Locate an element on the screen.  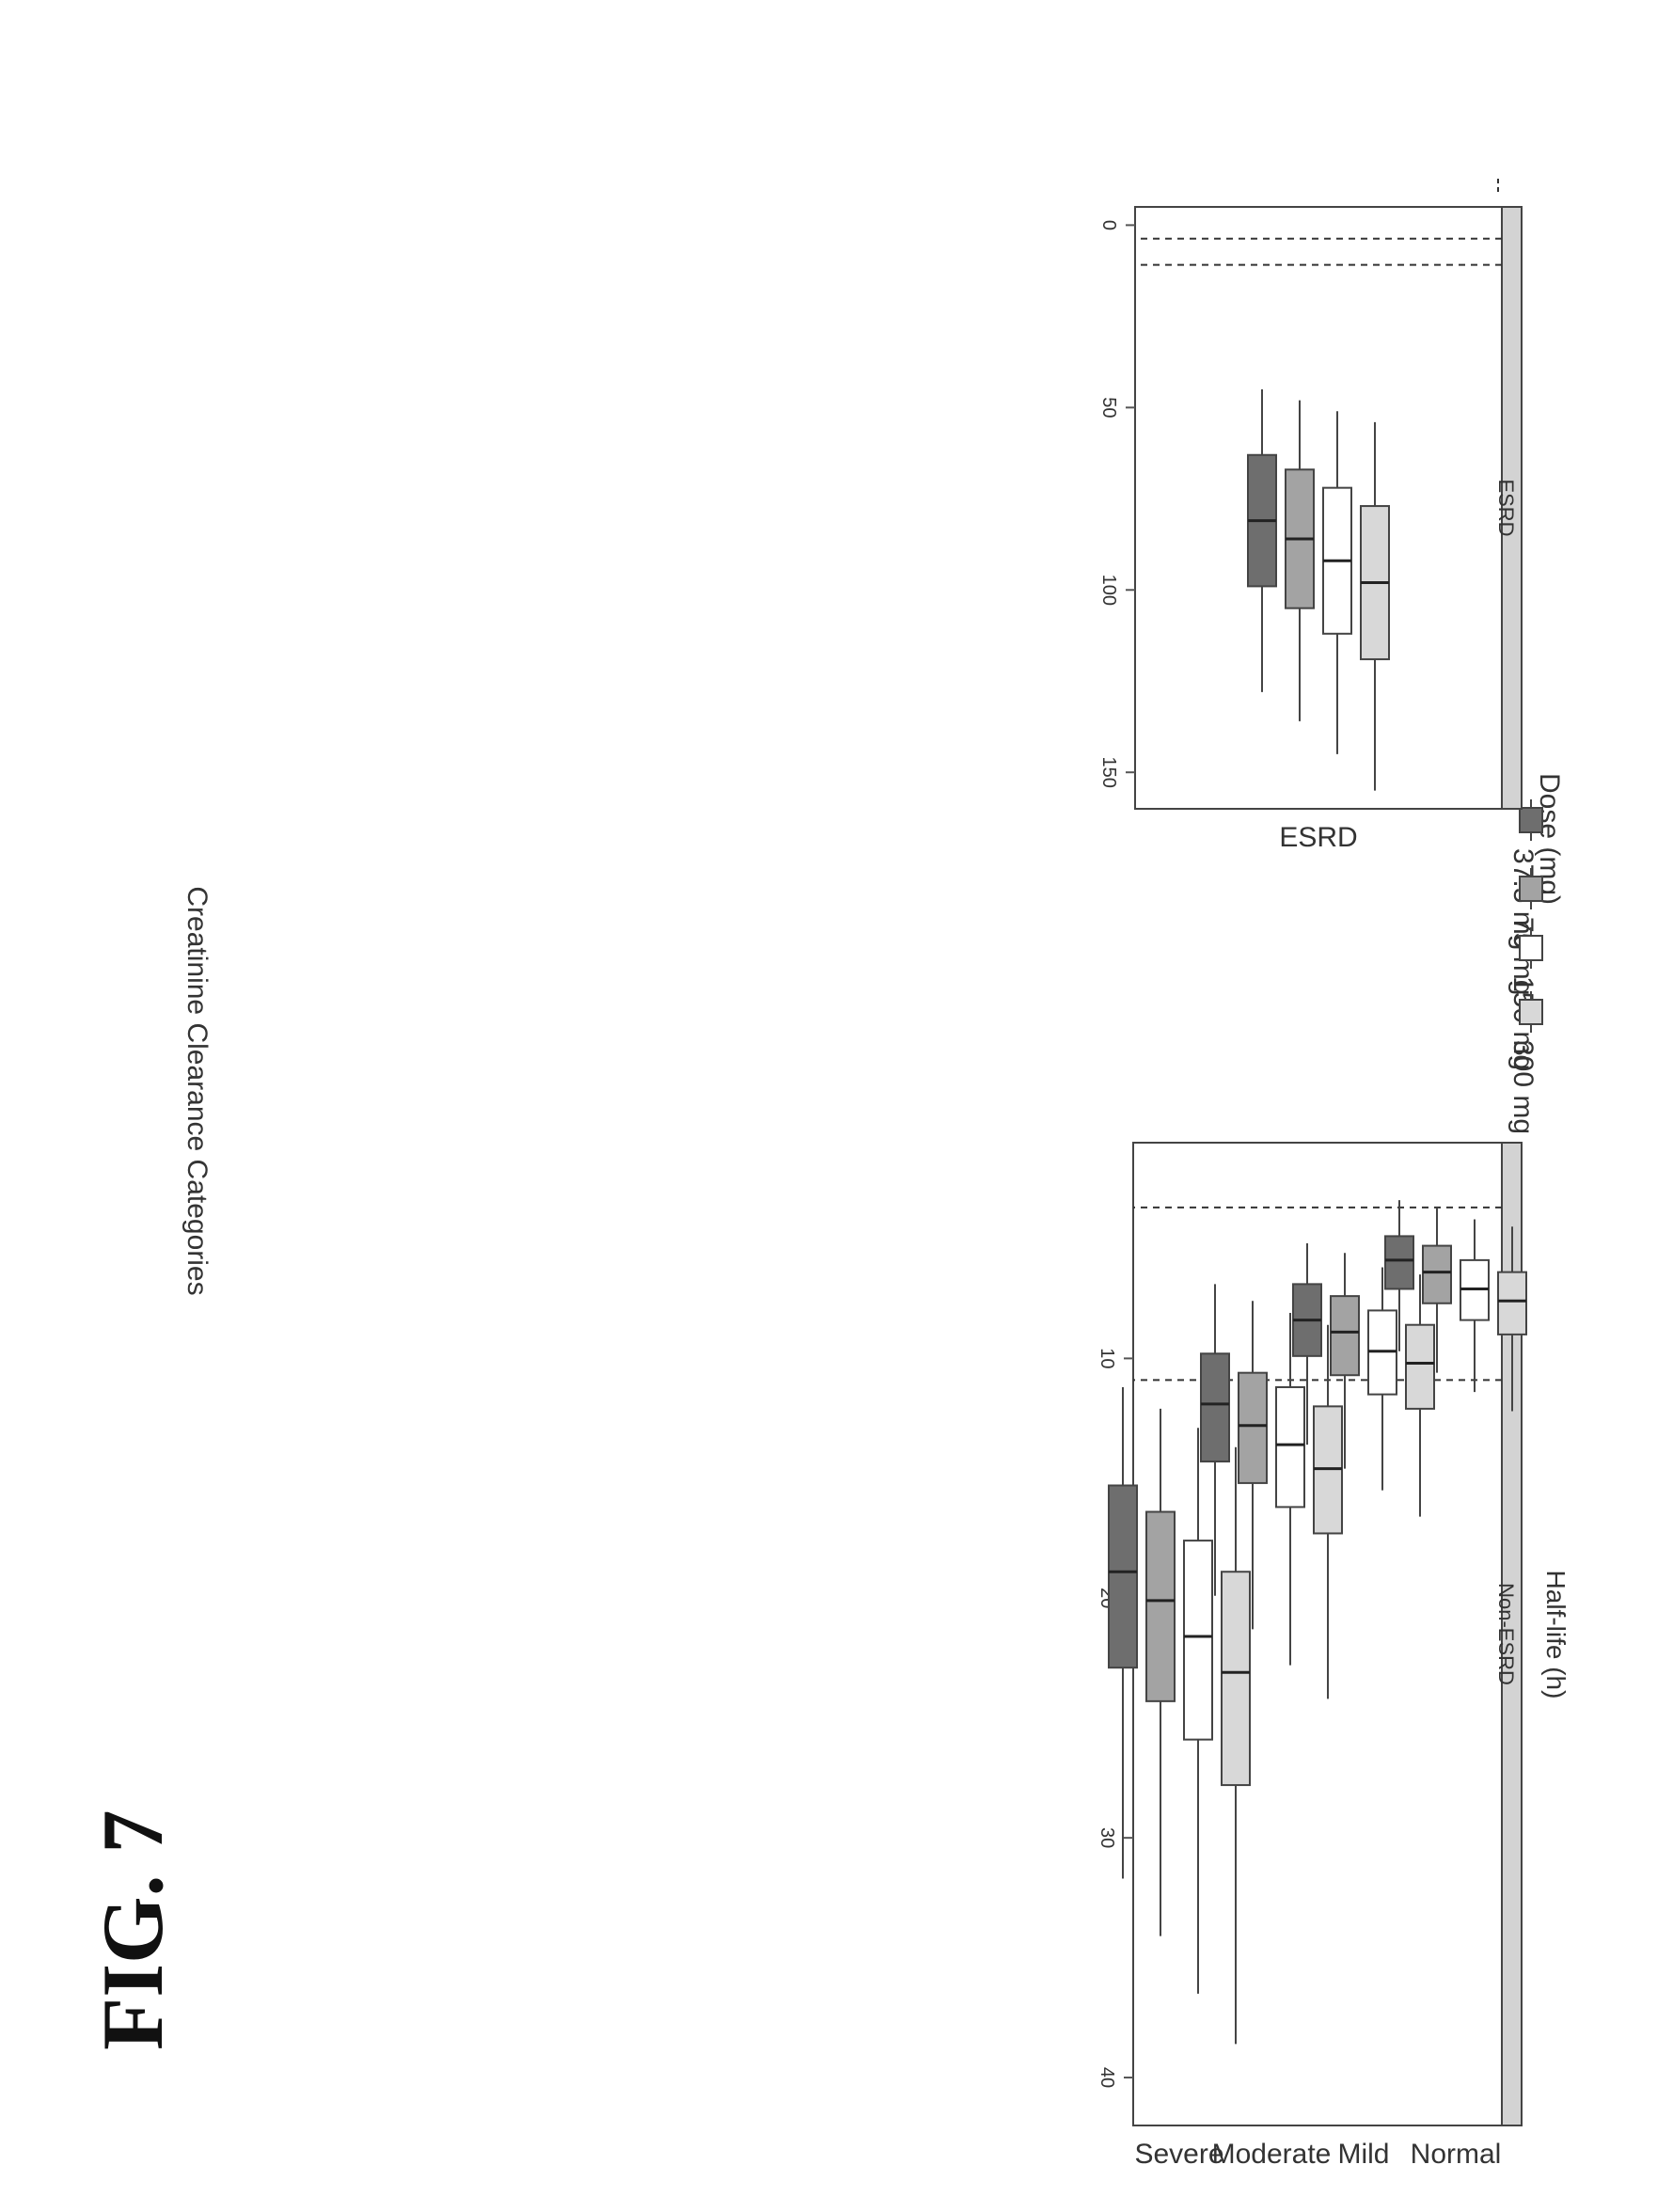
box-esrd-300mg is located at coordinates (1375, 606).